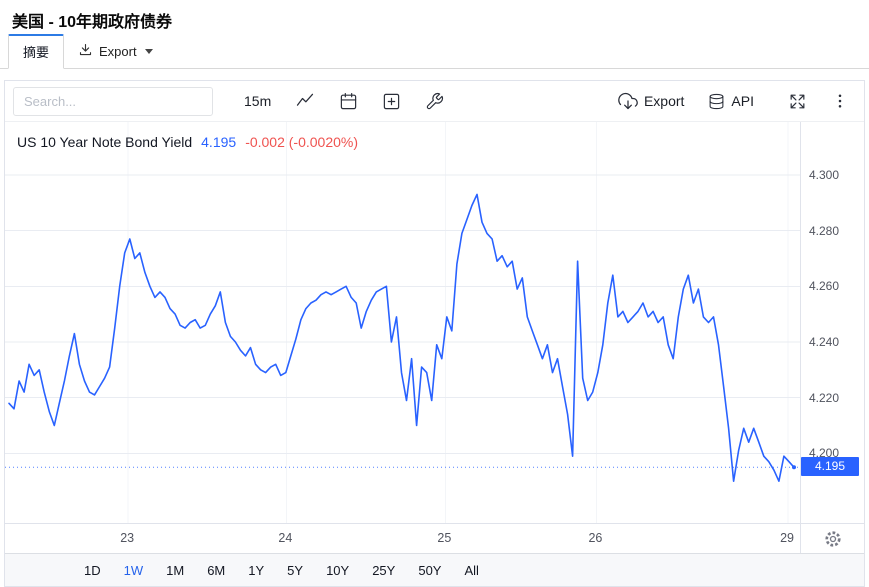 This screenshot has height=587, width=869. Describe the element at coordinates (337, 570) in the screenshot. I see `range-button-10y: 10Y` at that location.